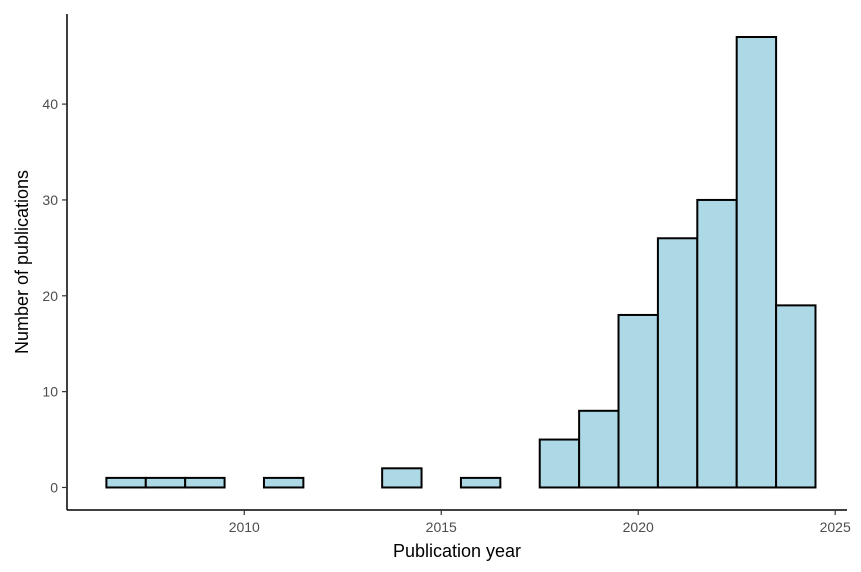 This screenshot has width=861, height=572. I want to click on bar-2007, so click(126, 482).